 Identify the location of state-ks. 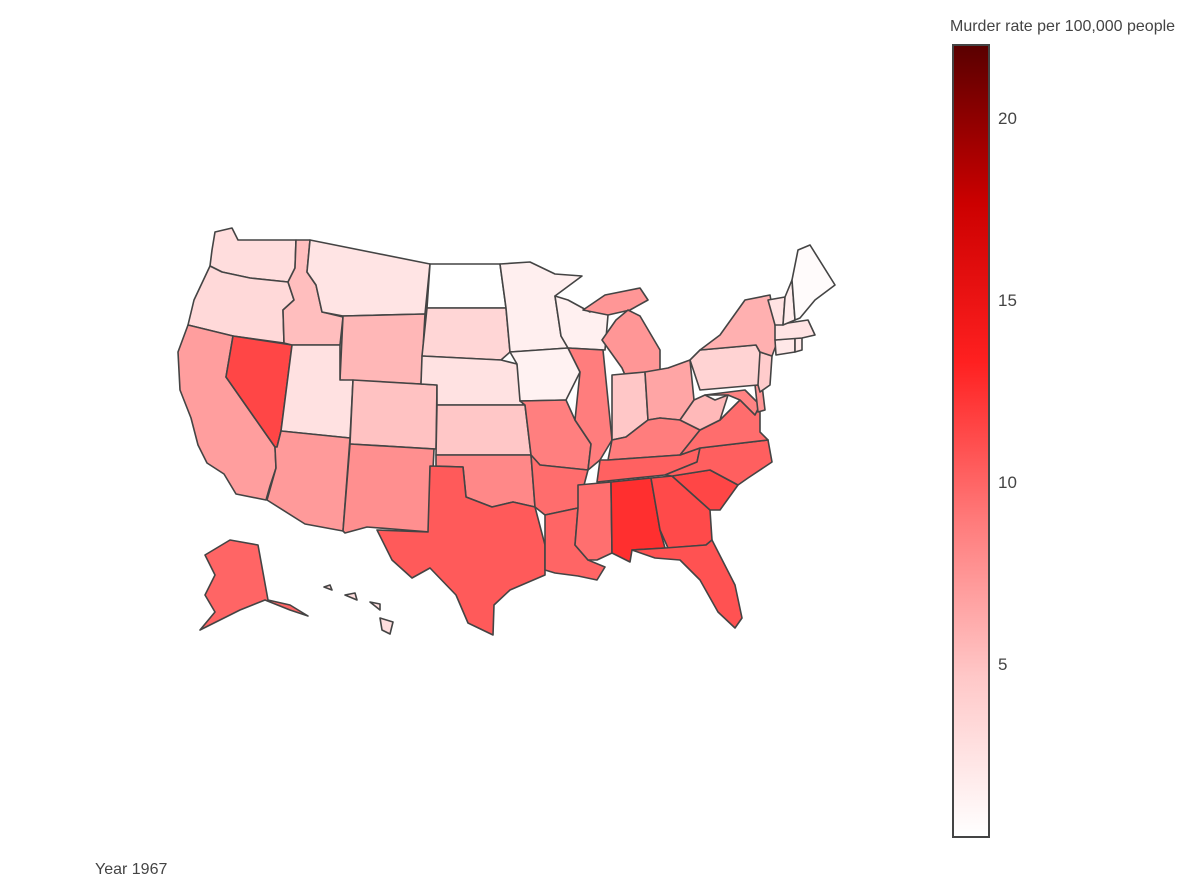
(483, 430).